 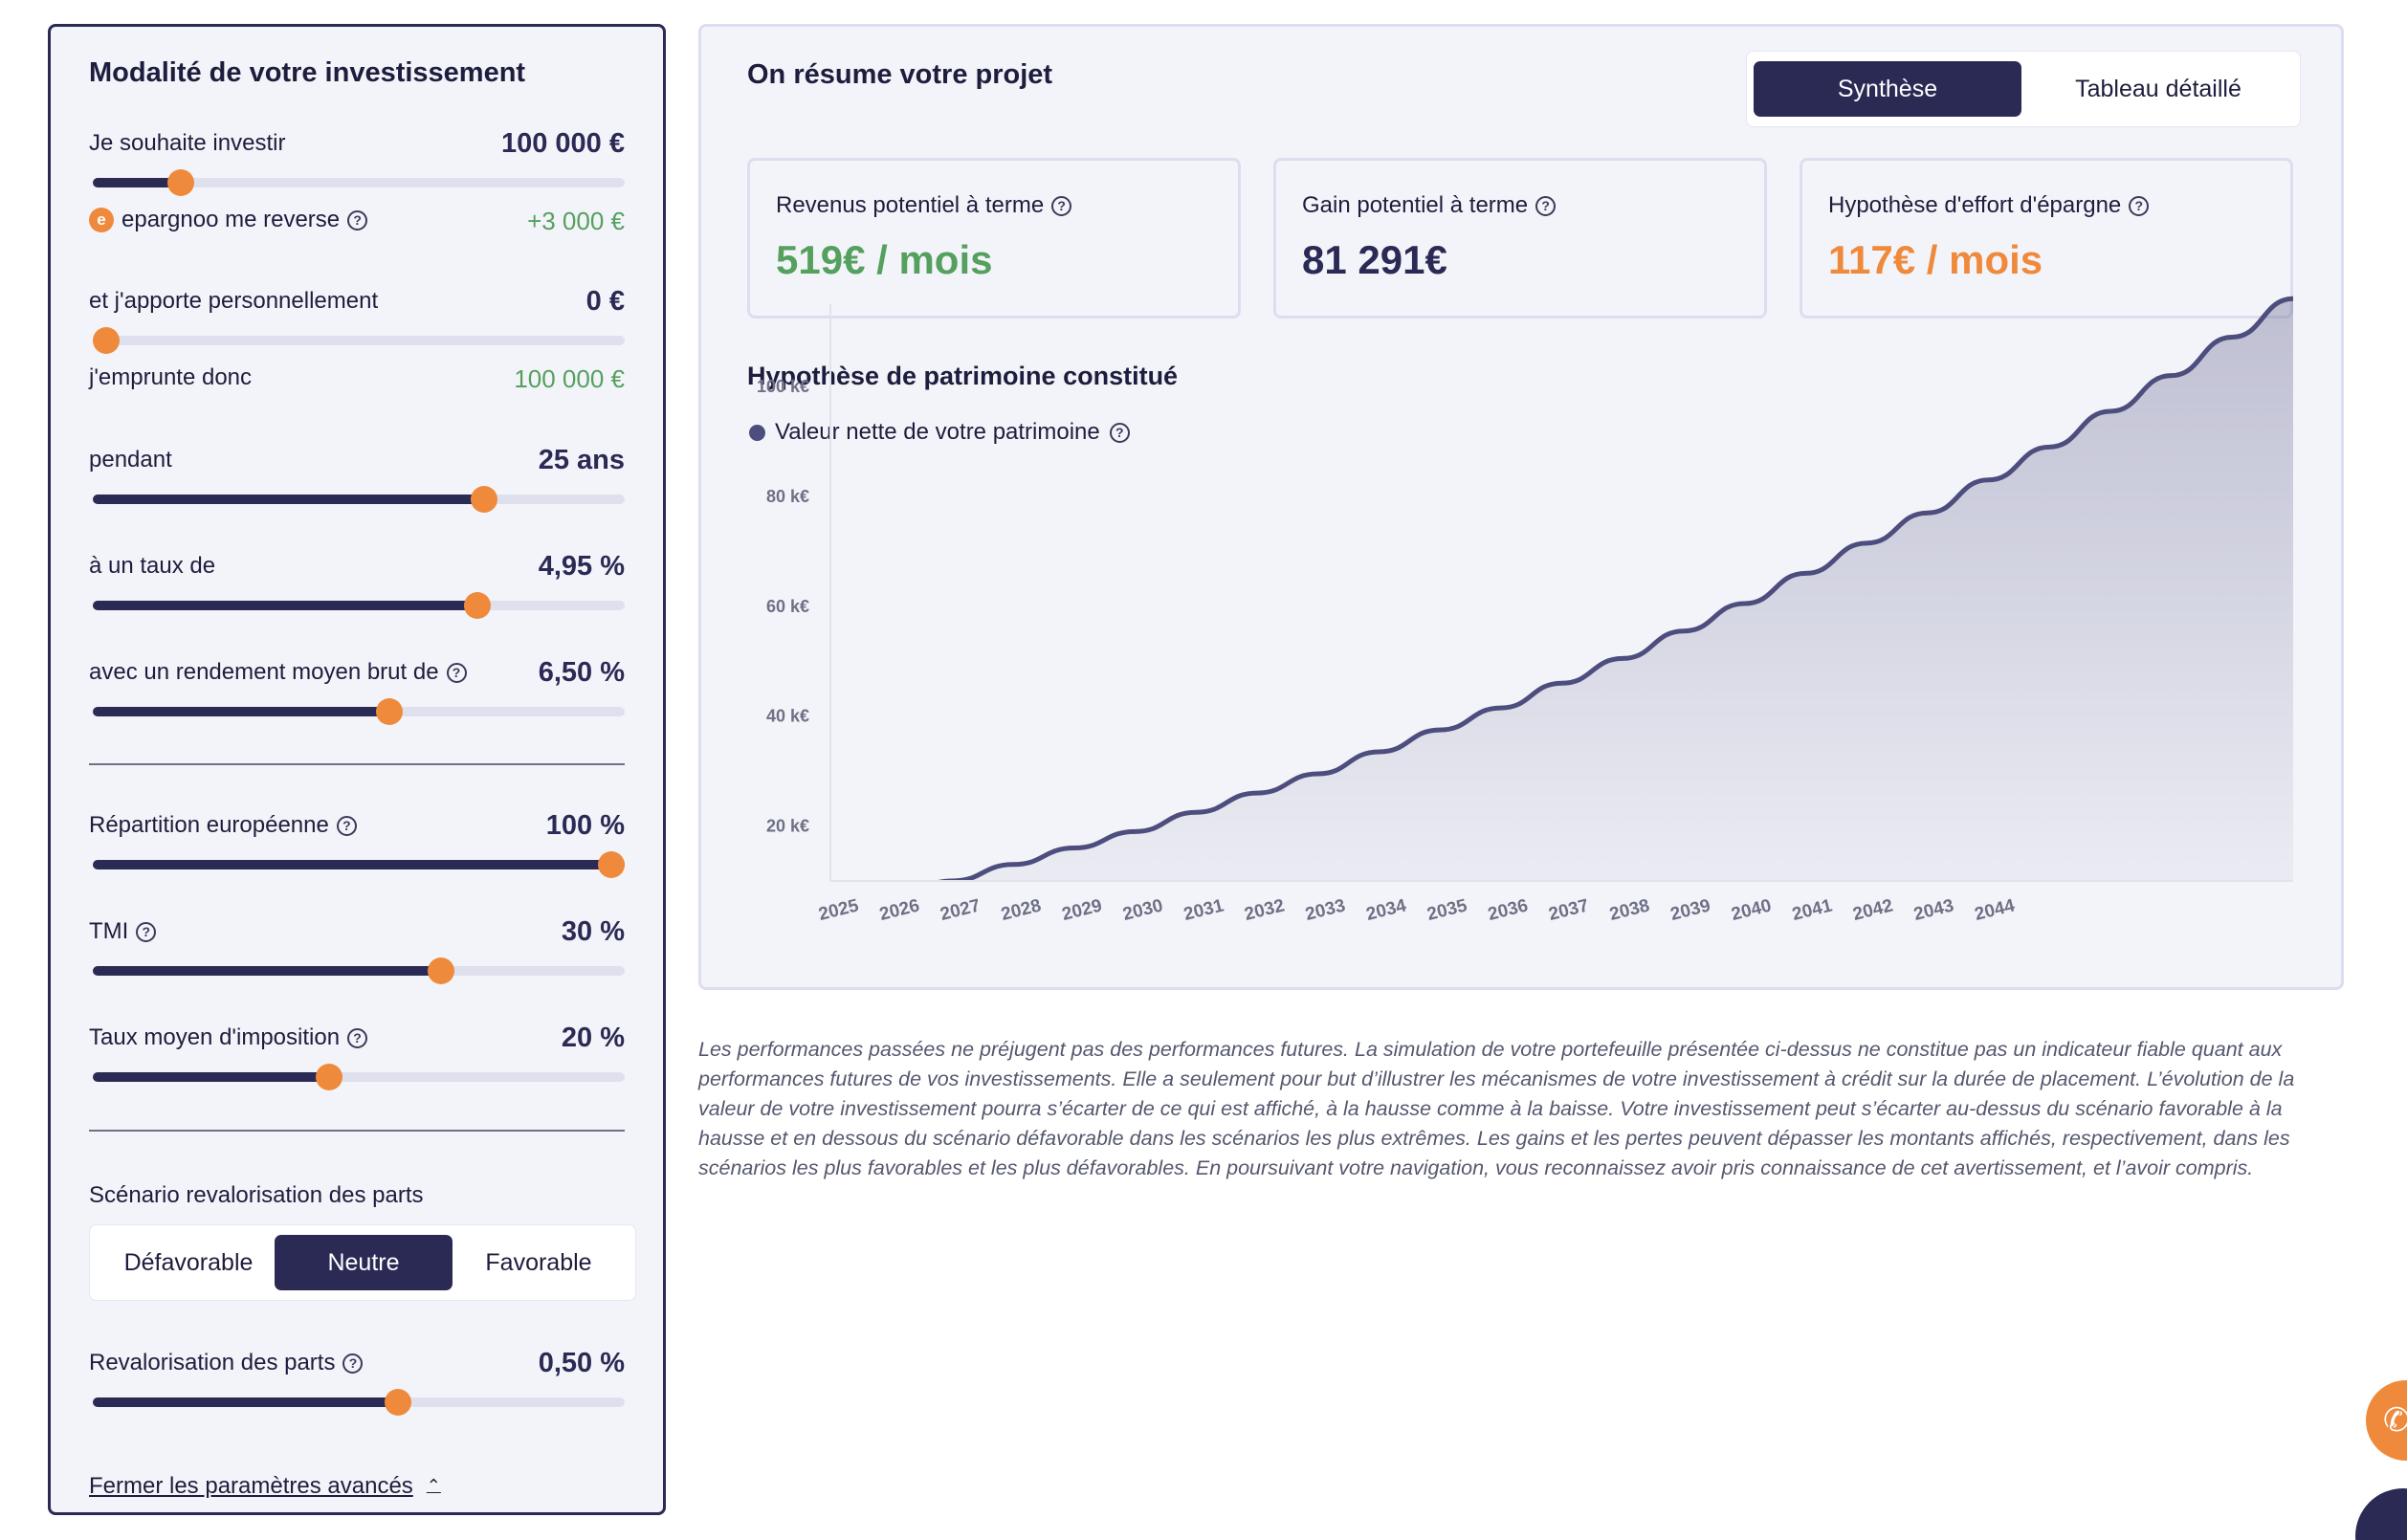 I want to click on kpi-gain-label: Gain potentiel à terme, so click(x=1415, y=205).